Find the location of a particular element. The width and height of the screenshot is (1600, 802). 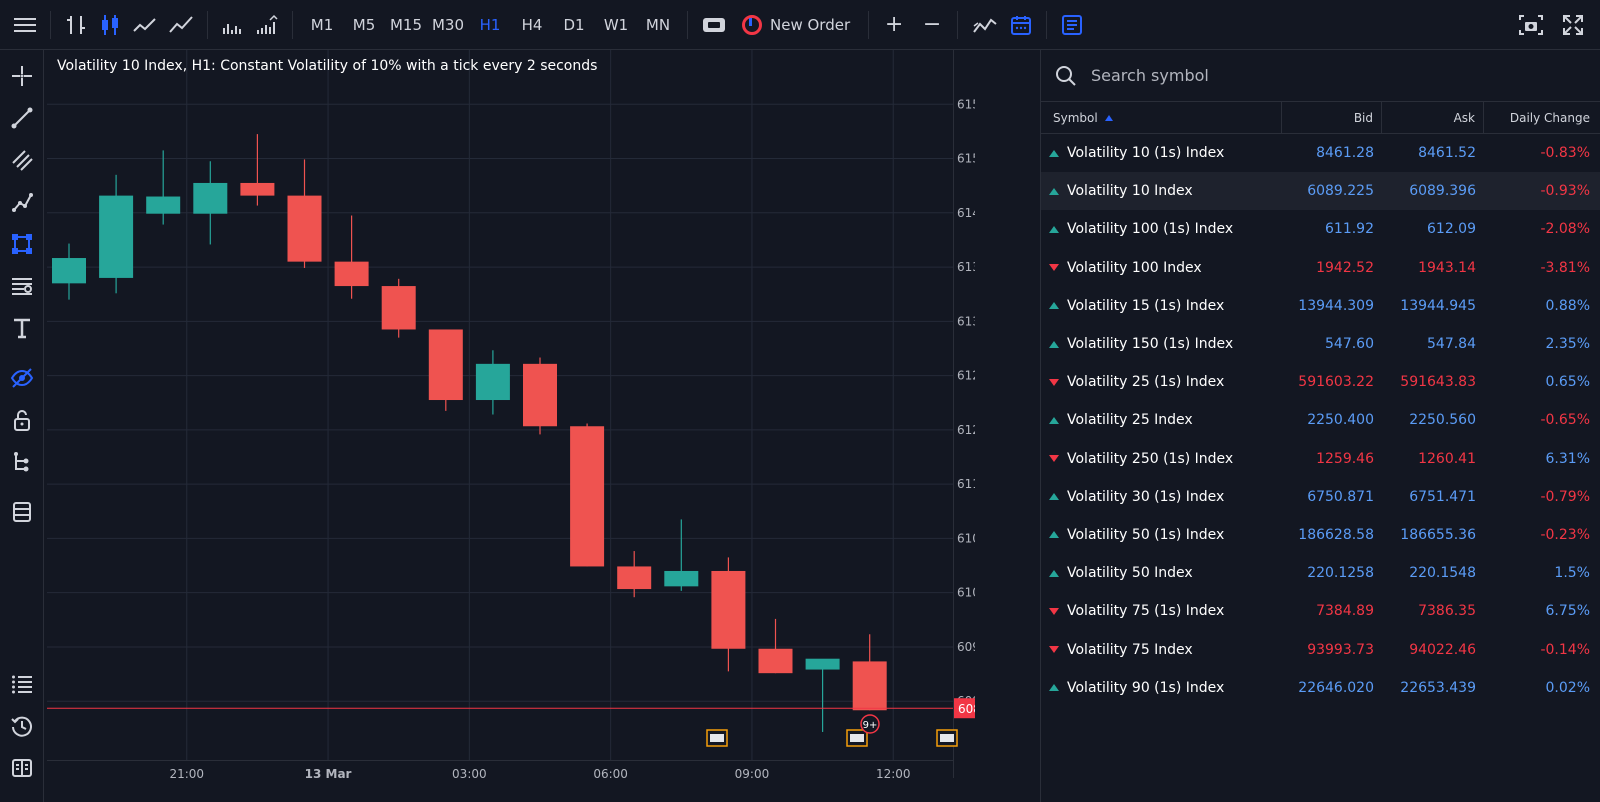

bid-cell: 547.60 is located at coordinates (1349, 344).